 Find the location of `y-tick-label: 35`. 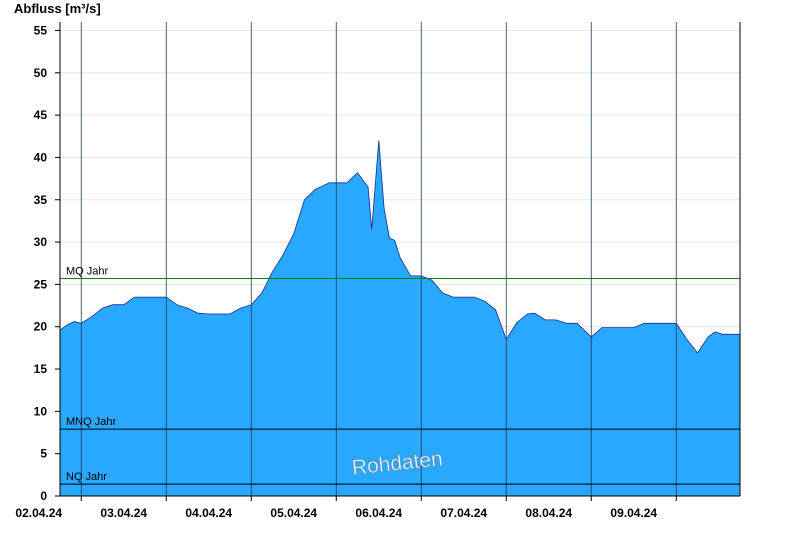

y-tick-label: 35 is located at coordinates (41, 200).